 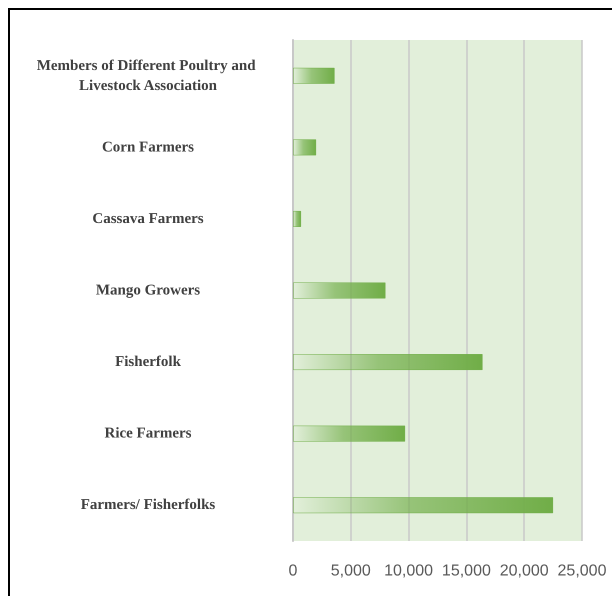 What do you see at coordinates (350, 571) in the screenshot?
I see `x-tick-label: 5,000` at bounding box center [350, 571].